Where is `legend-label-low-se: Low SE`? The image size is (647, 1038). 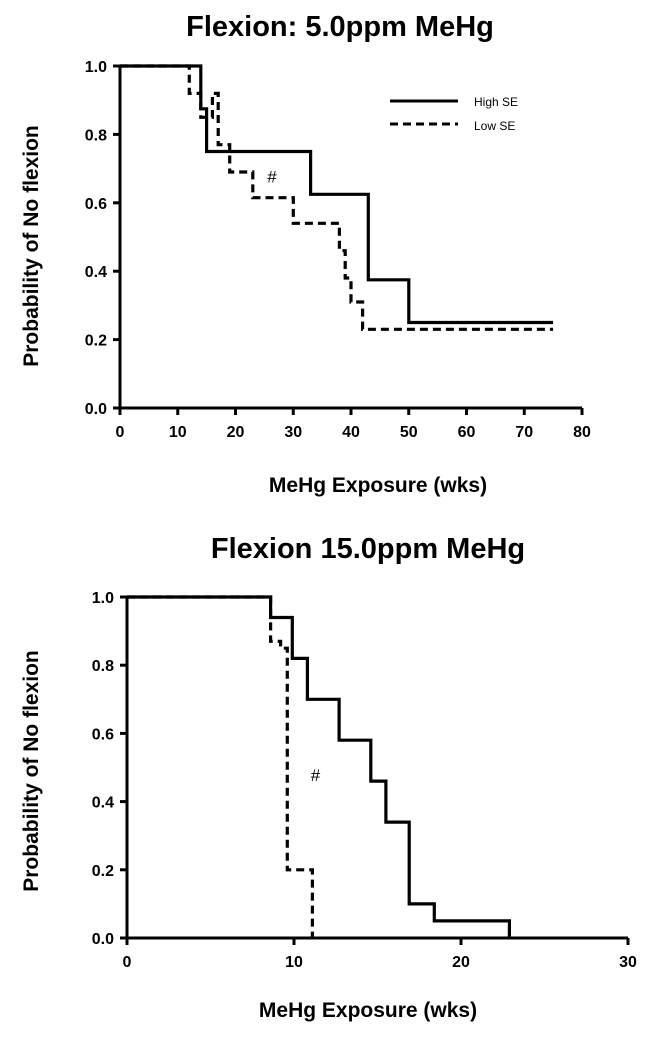 legend-label-low-se: Low SE is located at coordinates (494, 126).